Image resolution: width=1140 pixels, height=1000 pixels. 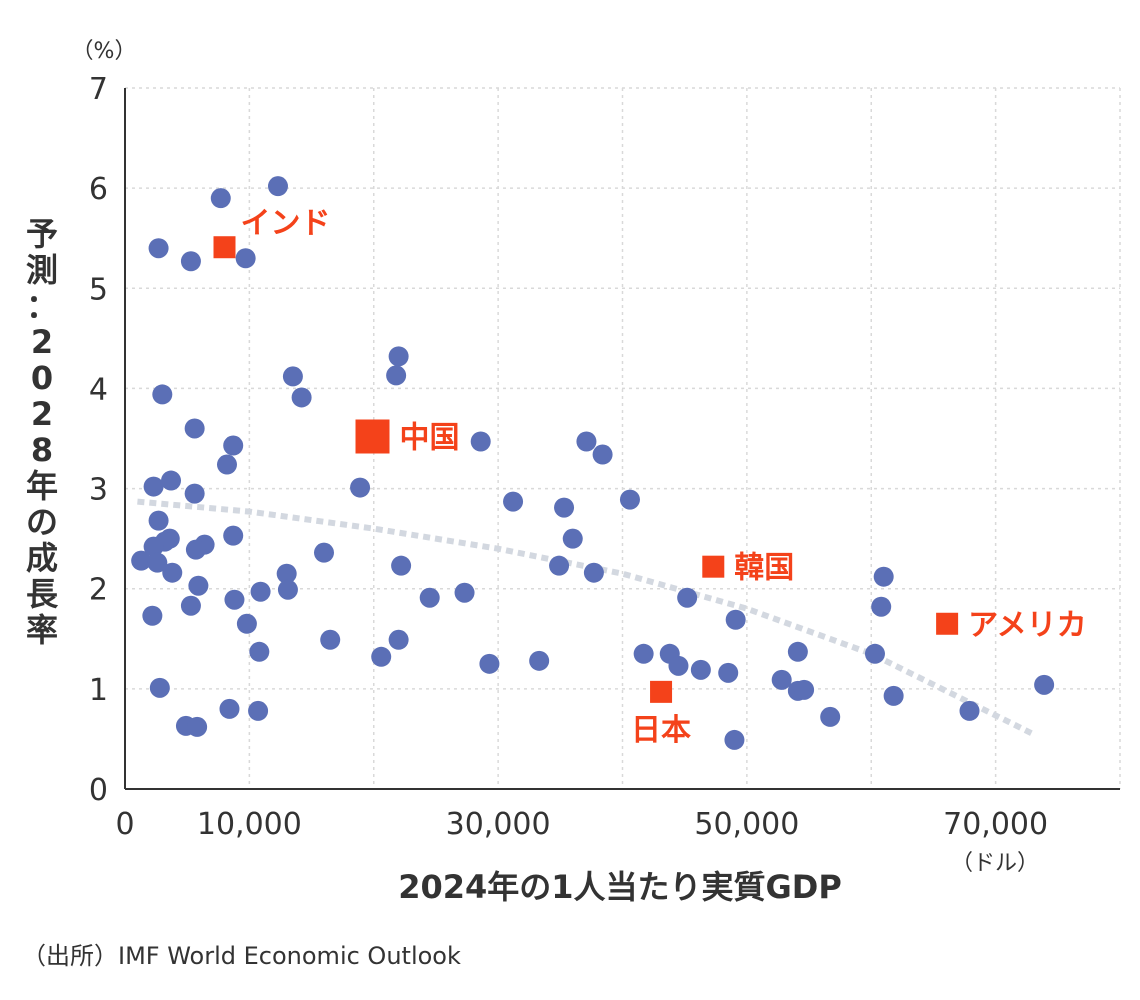 What do you see at coordinates (286, 223) in the screenshot?
I see `highlight-label: インド` at bounding box center [286, 223].